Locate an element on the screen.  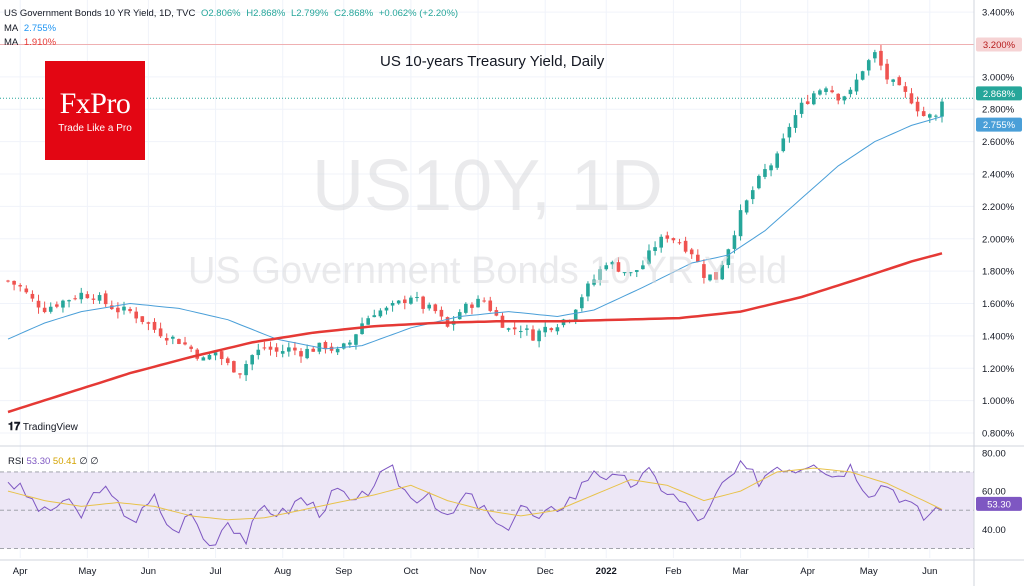
tradingview-label: TradingView is located at coordinates (50, 427).